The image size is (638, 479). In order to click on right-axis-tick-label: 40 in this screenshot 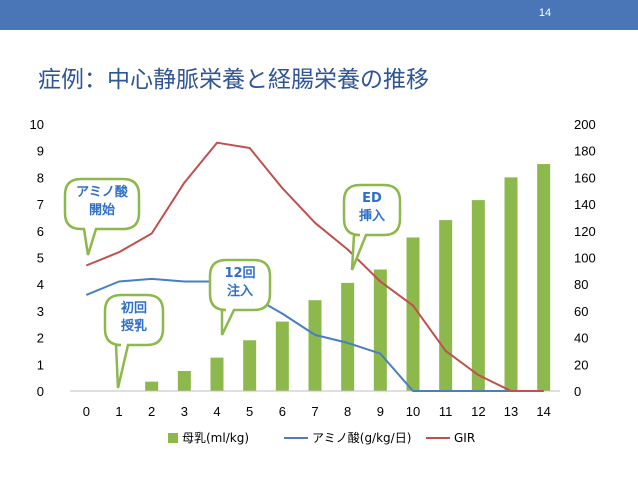, I will do `click(581, 338)`.